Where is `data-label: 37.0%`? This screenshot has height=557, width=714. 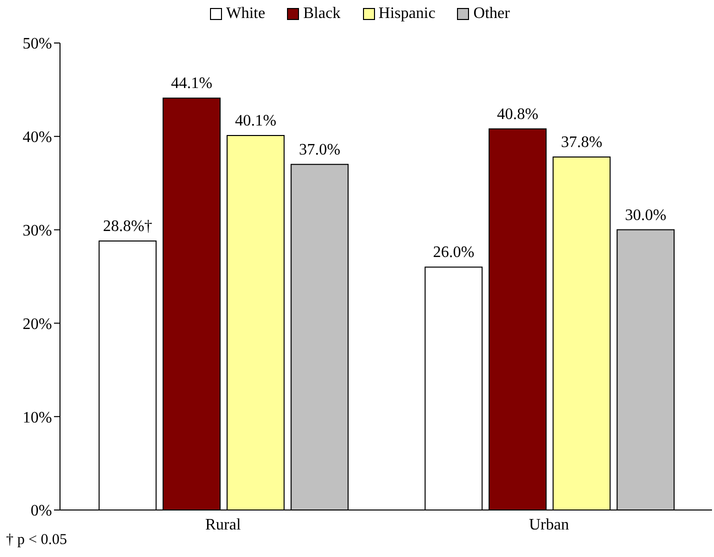
data-label: 37.0% is located at coordinates (319, 149).